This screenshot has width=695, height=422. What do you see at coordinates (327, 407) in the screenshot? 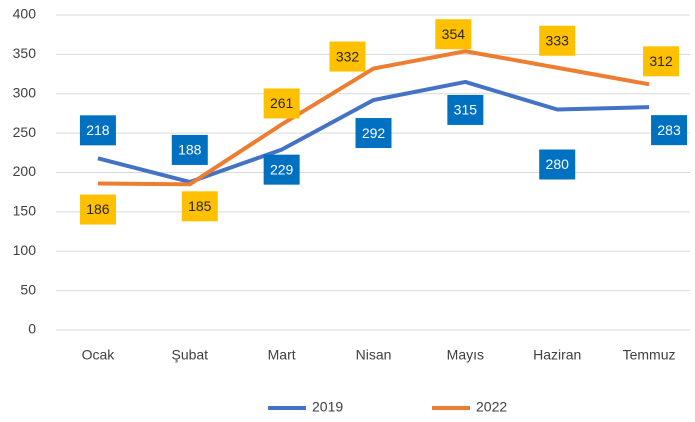
I see `legend-label: 2019` at bounding box center [327, 407].